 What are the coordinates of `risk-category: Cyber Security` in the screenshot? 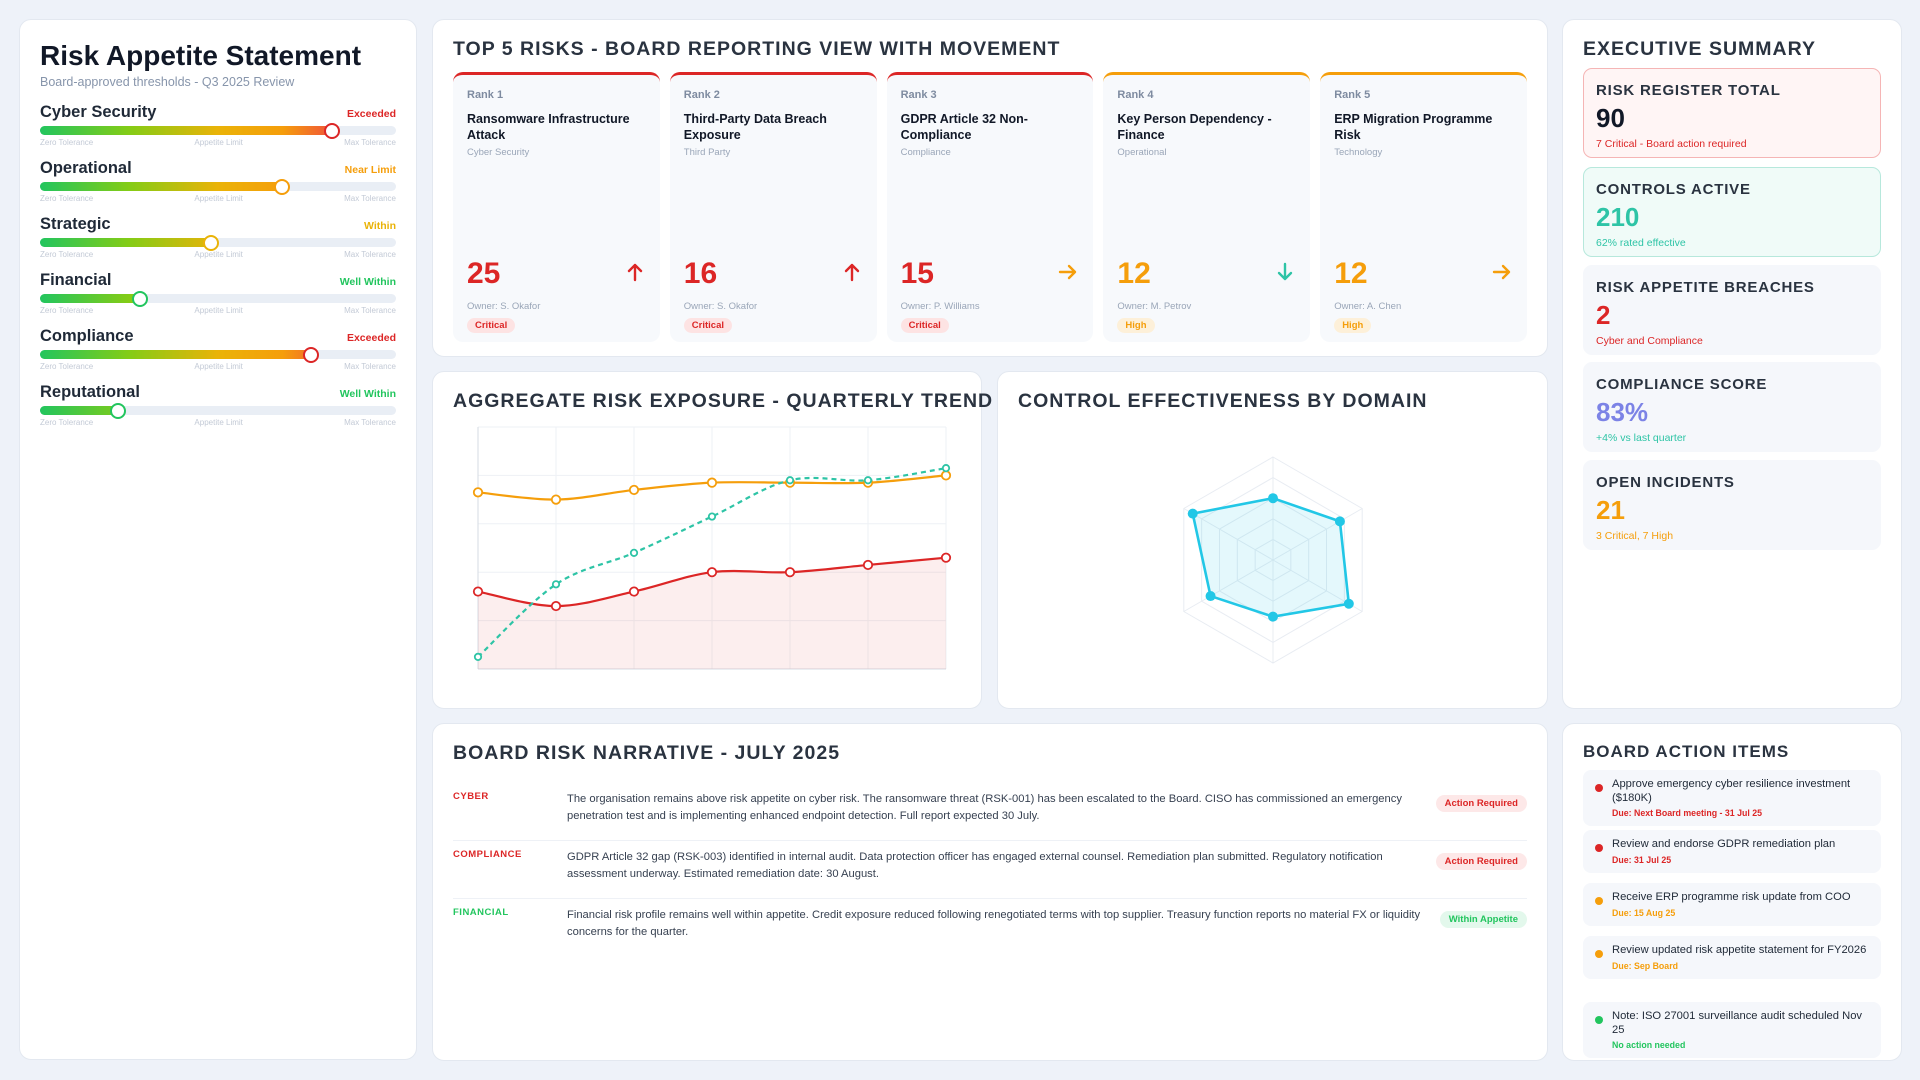 It's located at (498, 152).